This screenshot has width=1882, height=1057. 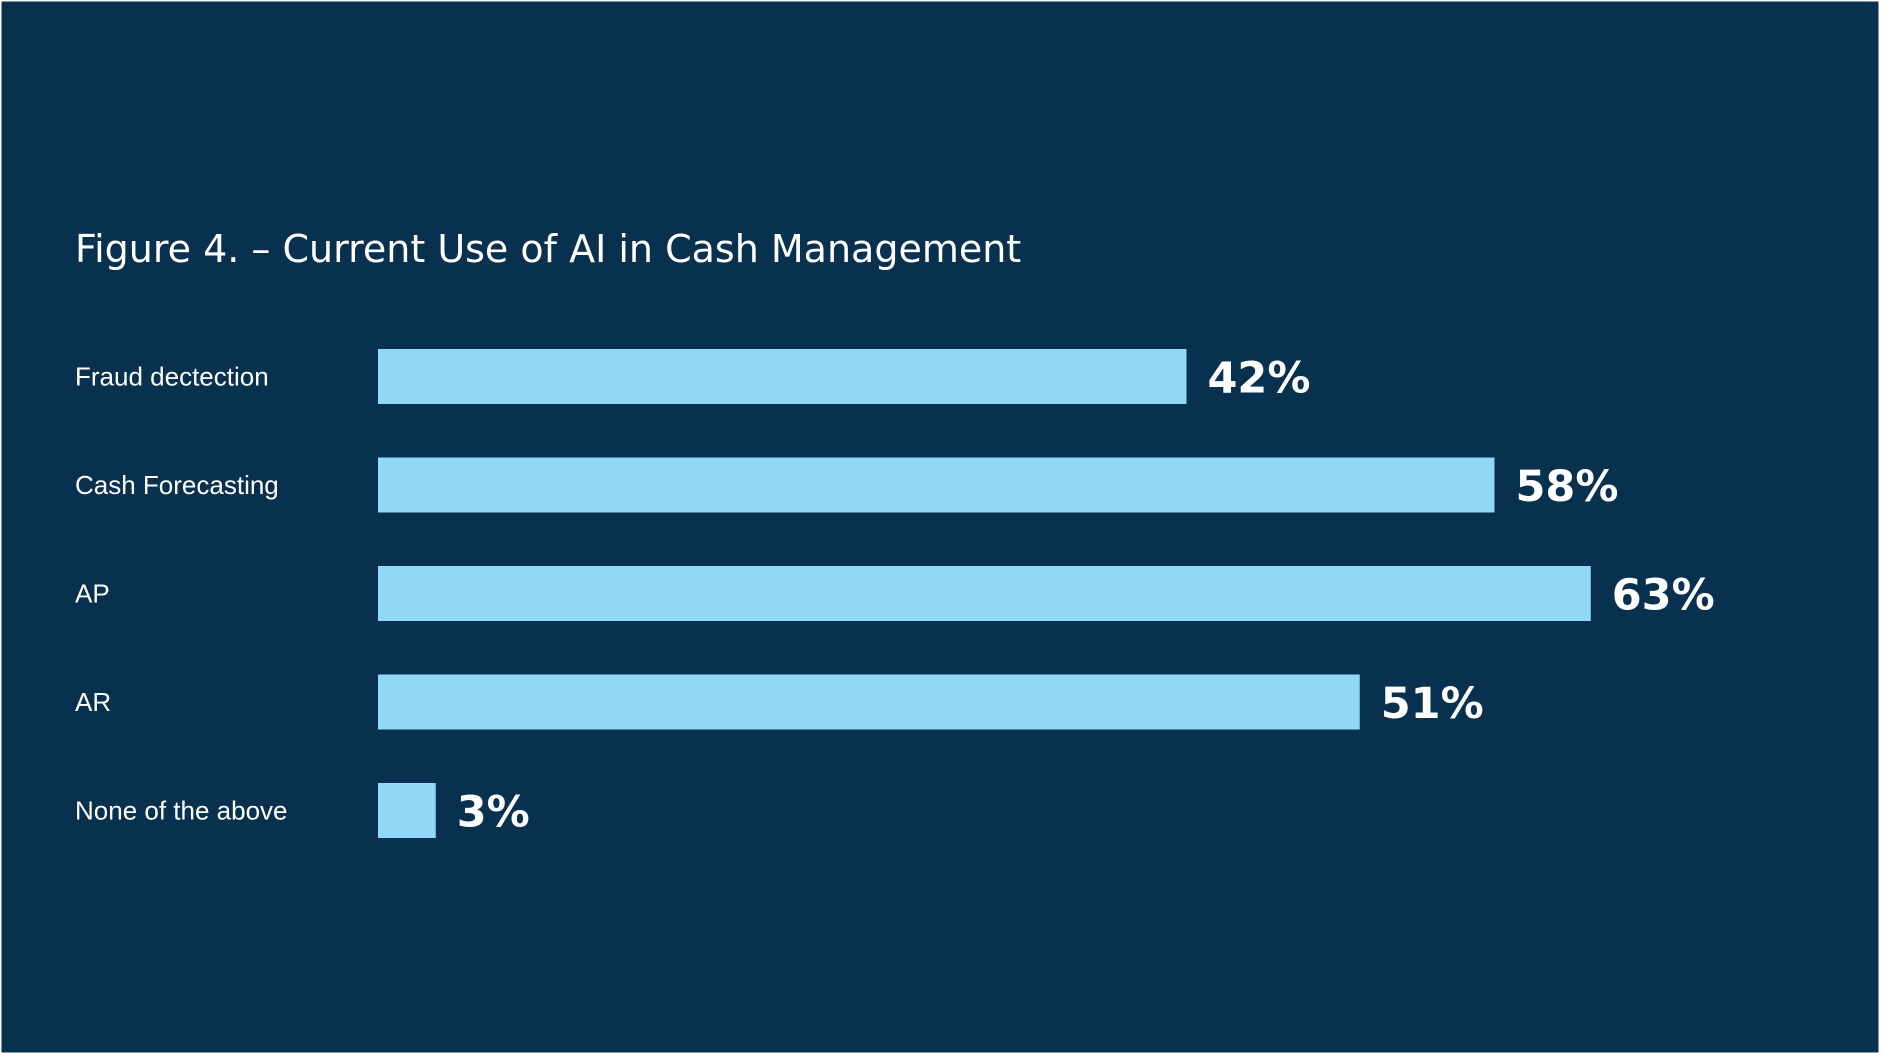 What do you see at coordinates (177, 485) in the screenshot?
I see `category-label-cash-forecasting: Cash Forecasting` at bounding box center [177, 485].